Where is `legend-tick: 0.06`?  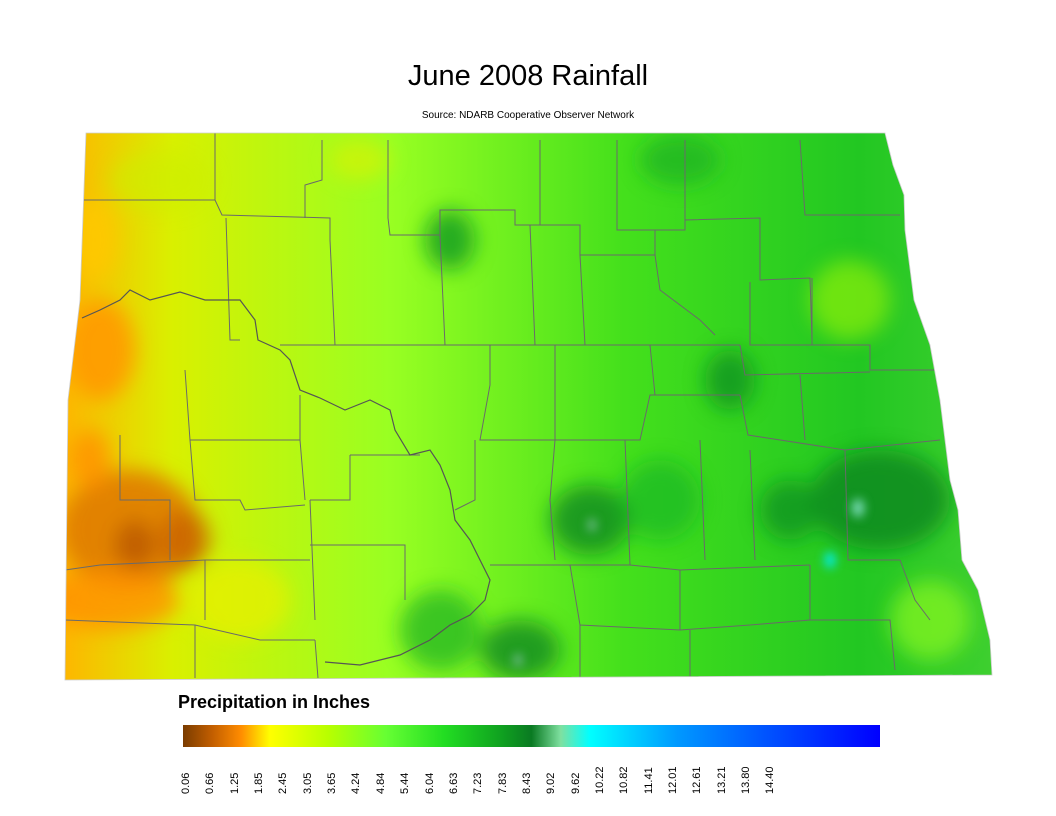 legend-tick: 0.06 is located at coordinates (185, 776).